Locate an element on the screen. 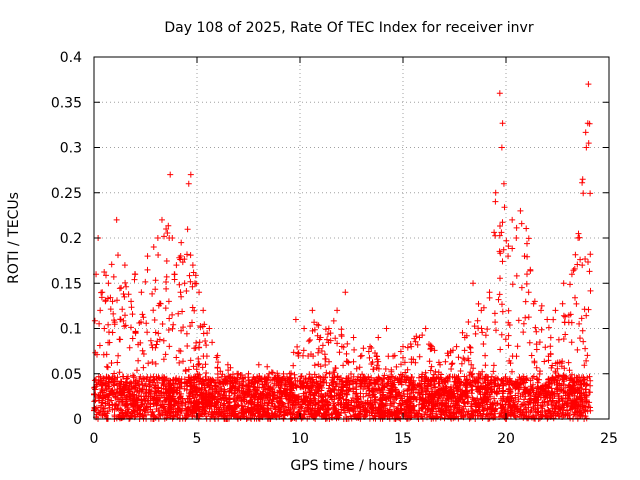 This screenshot has width=640, height=480. y-tick-label: 0.4 is located at coordinates (71, 58).